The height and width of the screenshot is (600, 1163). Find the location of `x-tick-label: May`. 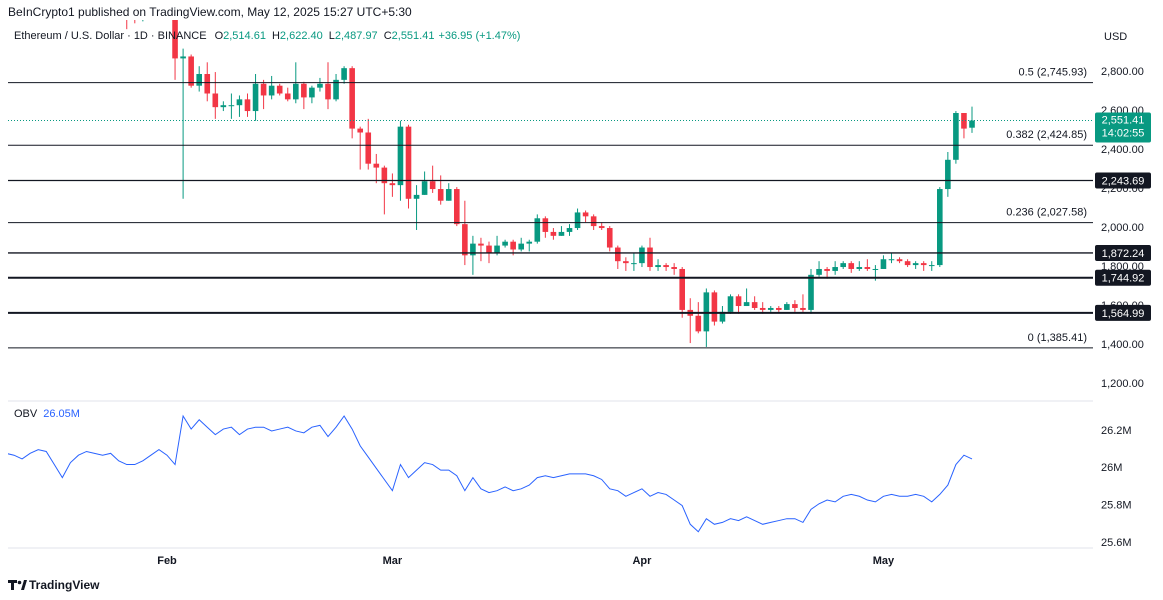

x-tick-label: May is located at coordinates (884, 561).